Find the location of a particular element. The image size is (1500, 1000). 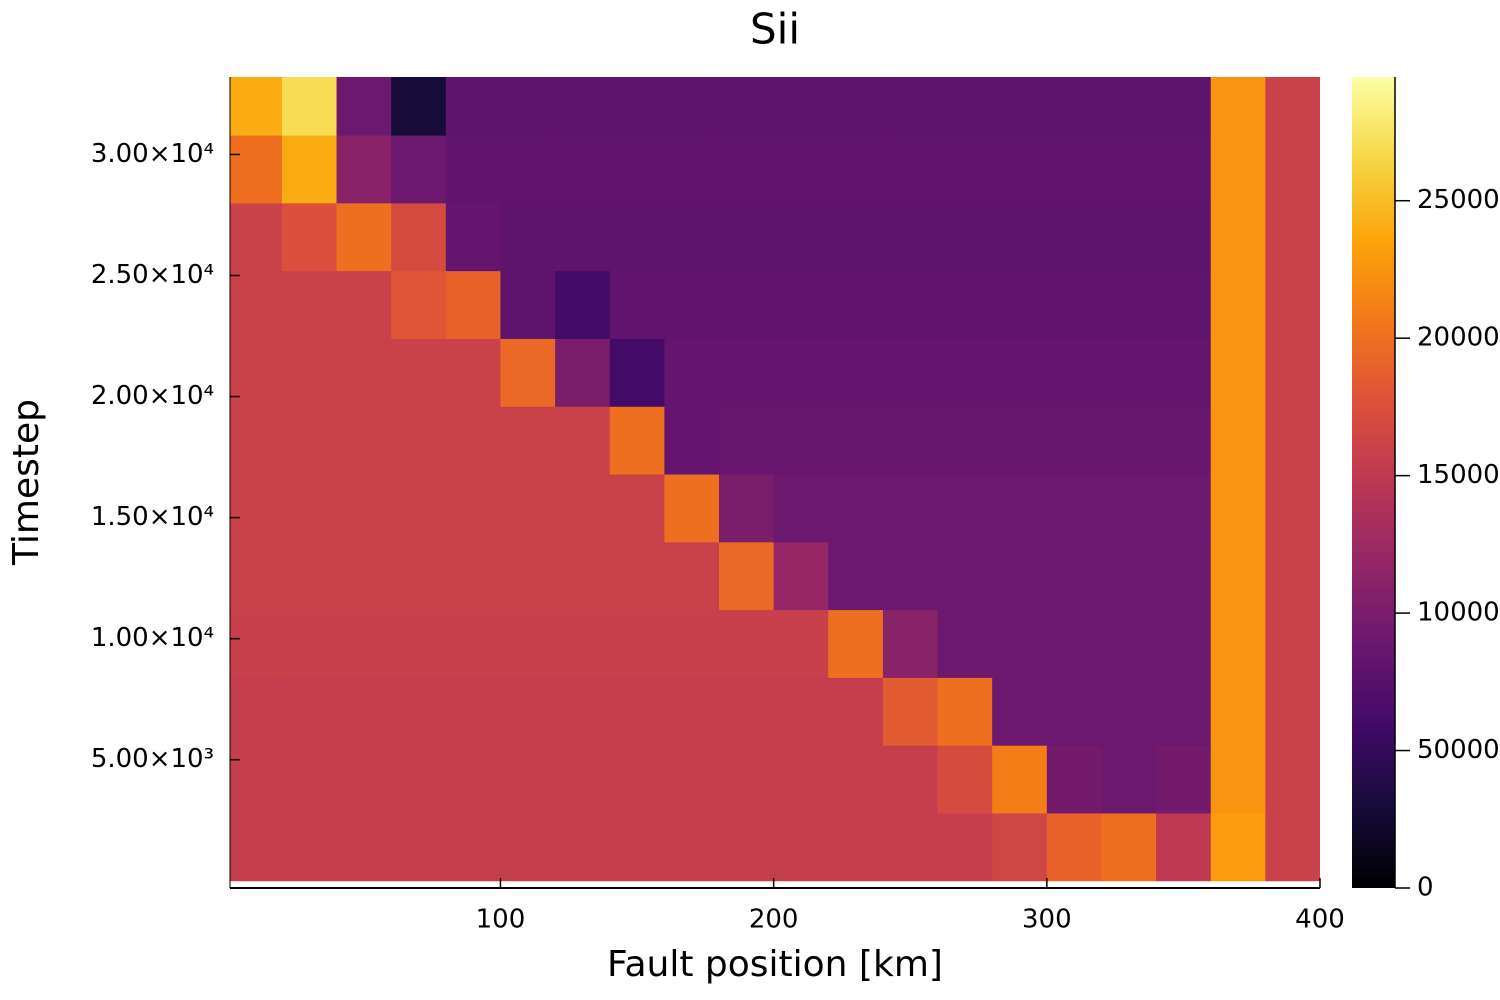

colorbar-tick-label: 0 is located at coordinates (1425, 888).